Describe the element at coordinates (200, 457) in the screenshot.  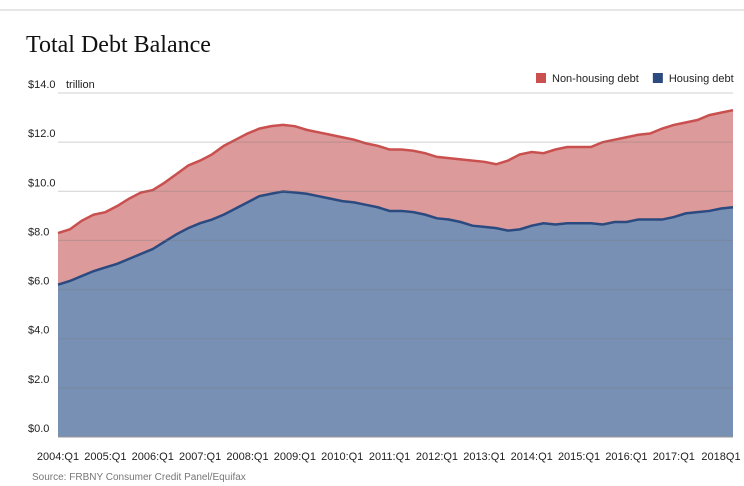
I see `x-tick-label: 2007:Q1` at that location.